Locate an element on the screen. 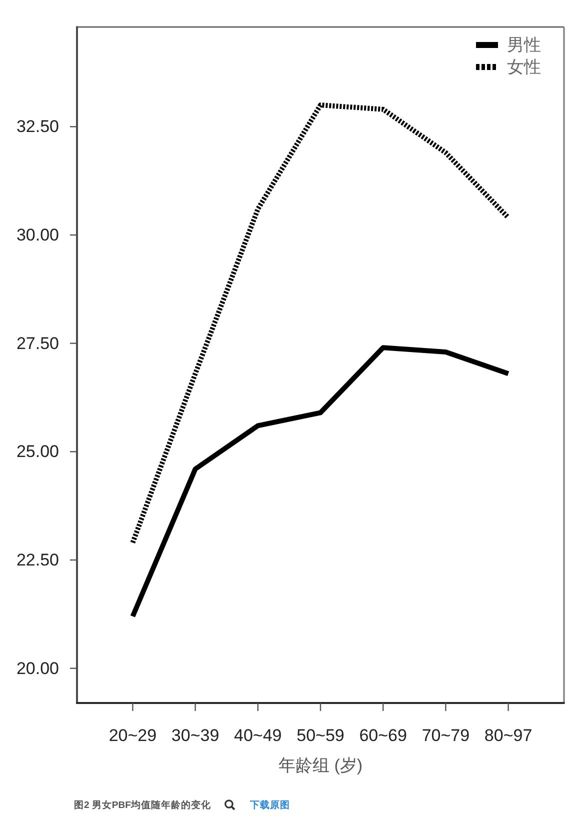 This screenshot has width=586, height=824. x-axis-title: 年龄组 (岁) is located at coordinates (320, 765).